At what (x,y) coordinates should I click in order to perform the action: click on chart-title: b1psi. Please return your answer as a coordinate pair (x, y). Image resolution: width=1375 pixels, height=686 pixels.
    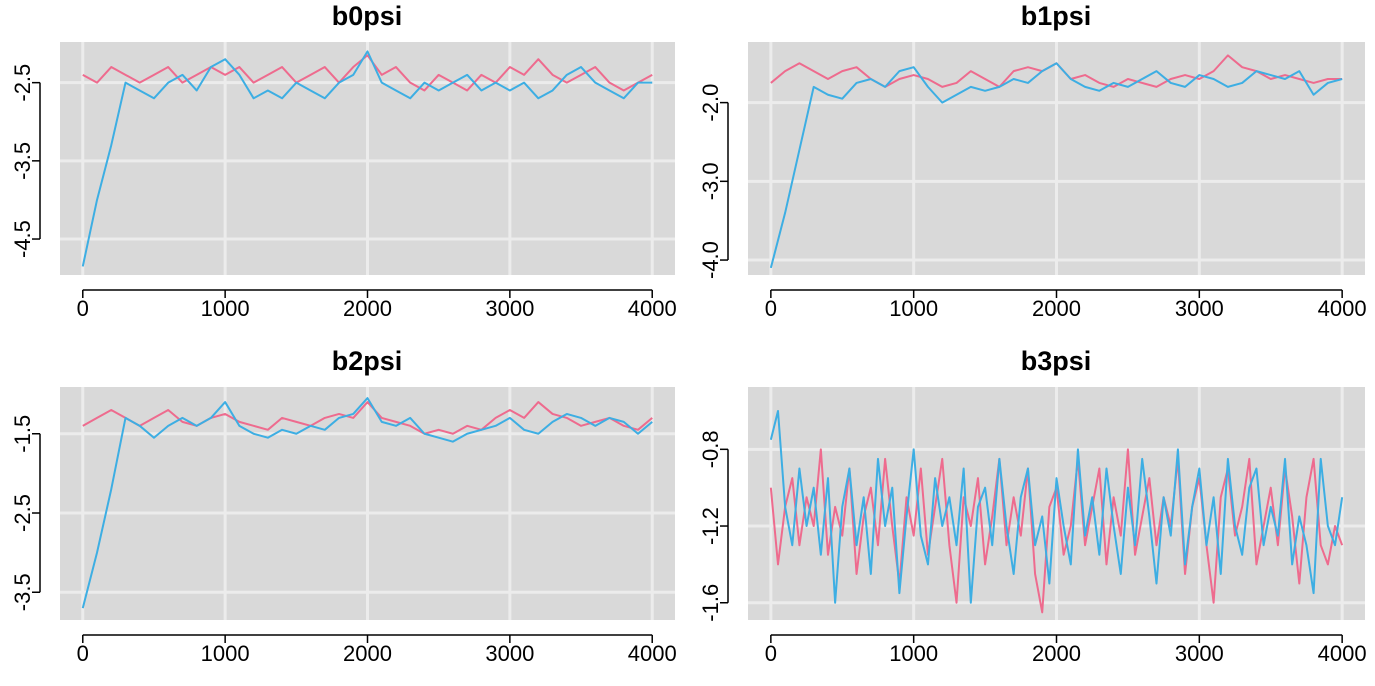
    Looking at the image, I should click on (1056, 16).